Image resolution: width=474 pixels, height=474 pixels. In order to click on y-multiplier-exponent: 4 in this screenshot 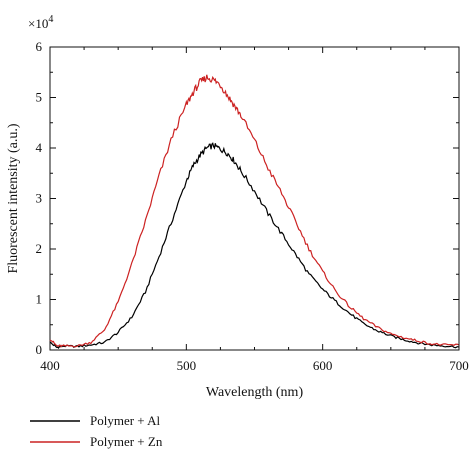, I will do `click(50, 19)`.